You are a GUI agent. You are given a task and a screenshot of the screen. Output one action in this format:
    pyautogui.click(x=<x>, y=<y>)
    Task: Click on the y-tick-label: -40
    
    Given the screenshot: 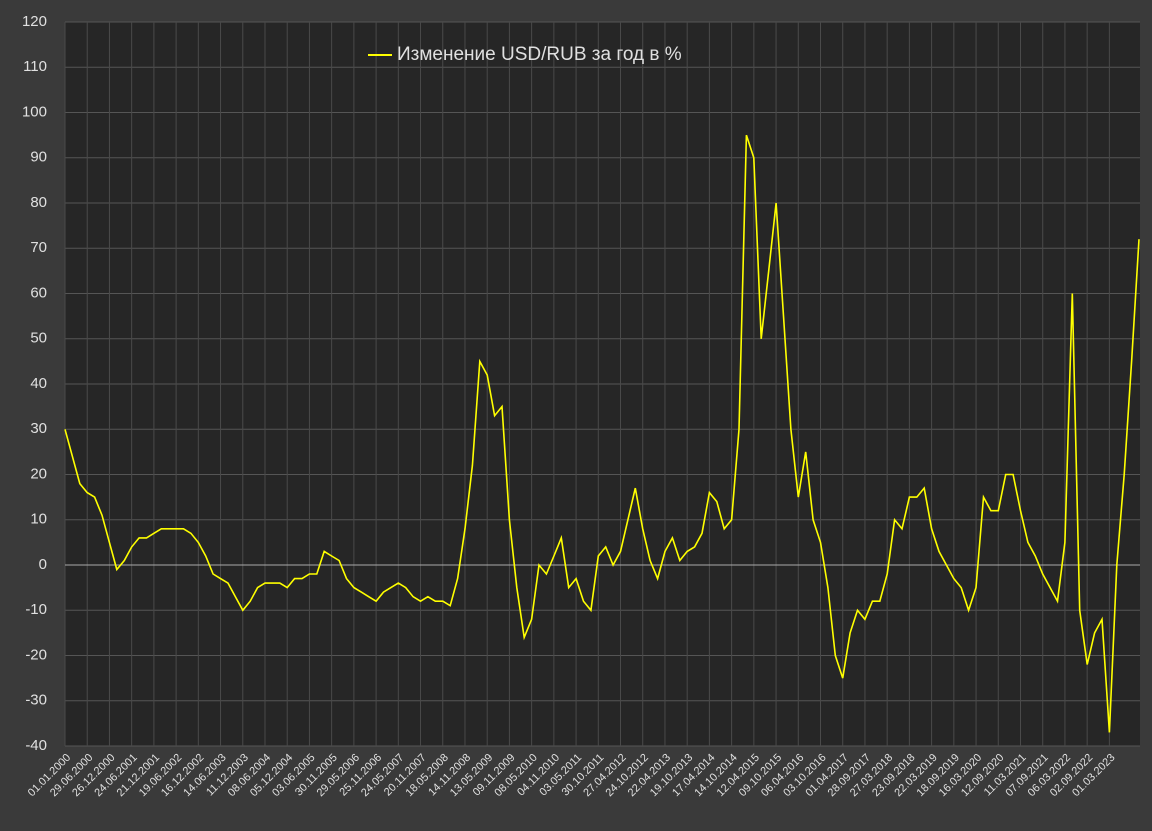 What is the action you would take?
    pyautogui.click(x=36, y=745)
    